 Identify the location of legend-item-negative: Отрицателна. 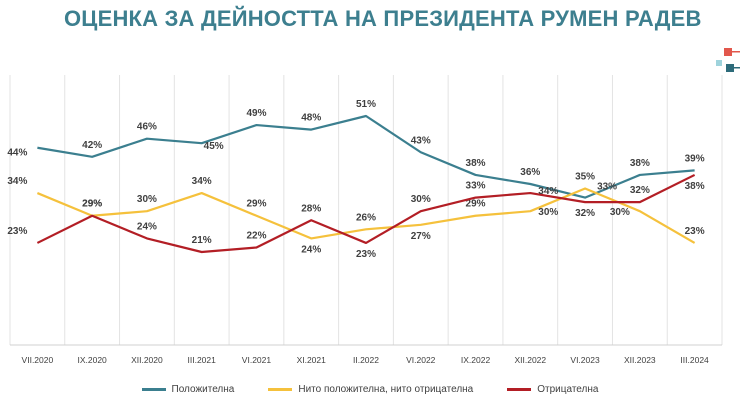
(552, 389).